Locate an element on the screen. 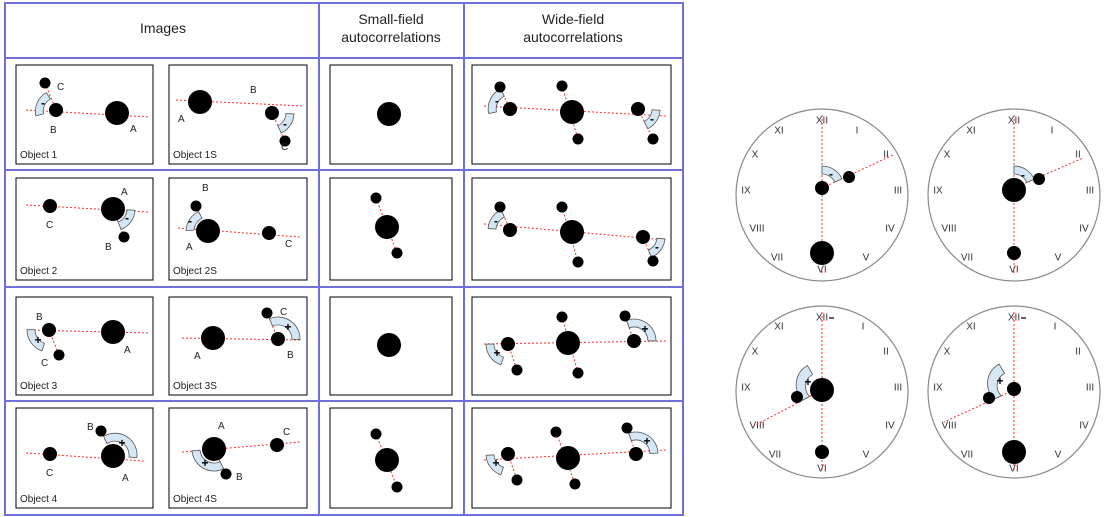 The width and height of the screenshot is (1105, 517). object-caption: Object 4S is located at coordinates (195, 499).